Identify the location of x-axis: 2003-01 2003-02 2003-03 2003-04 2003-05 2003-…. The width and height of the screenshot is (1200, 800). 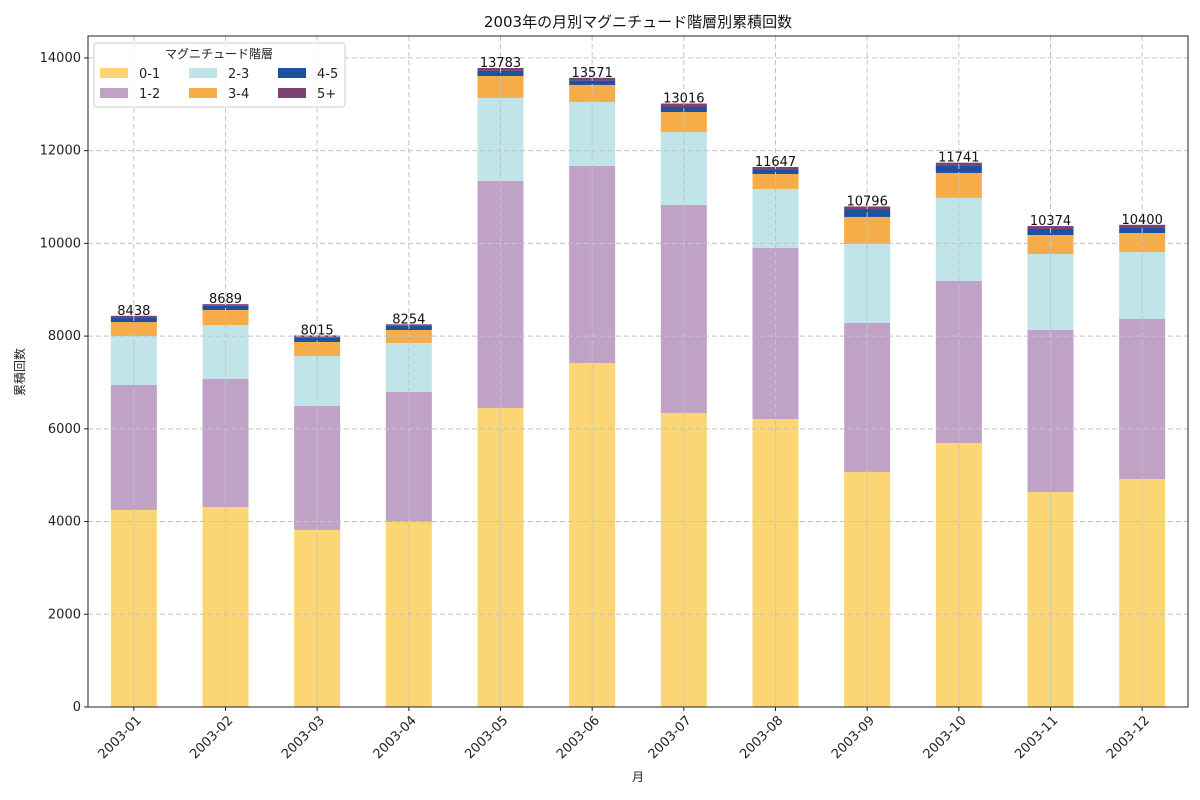
(624, 734).